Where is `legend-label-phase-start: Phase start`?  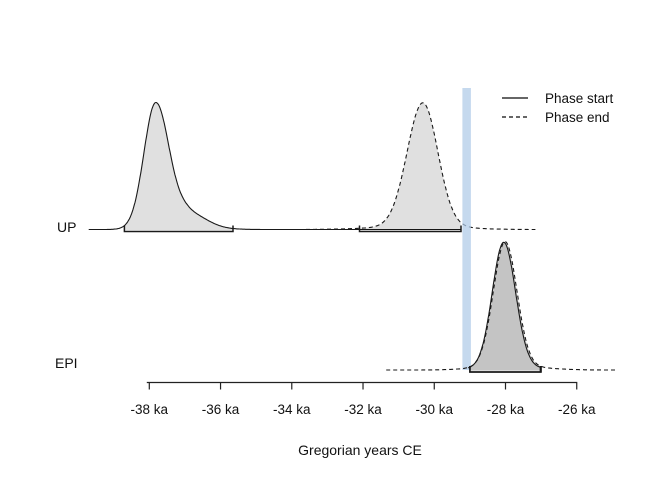 legend-label-phase-start: Phase start is located at coordinates (579, 98).